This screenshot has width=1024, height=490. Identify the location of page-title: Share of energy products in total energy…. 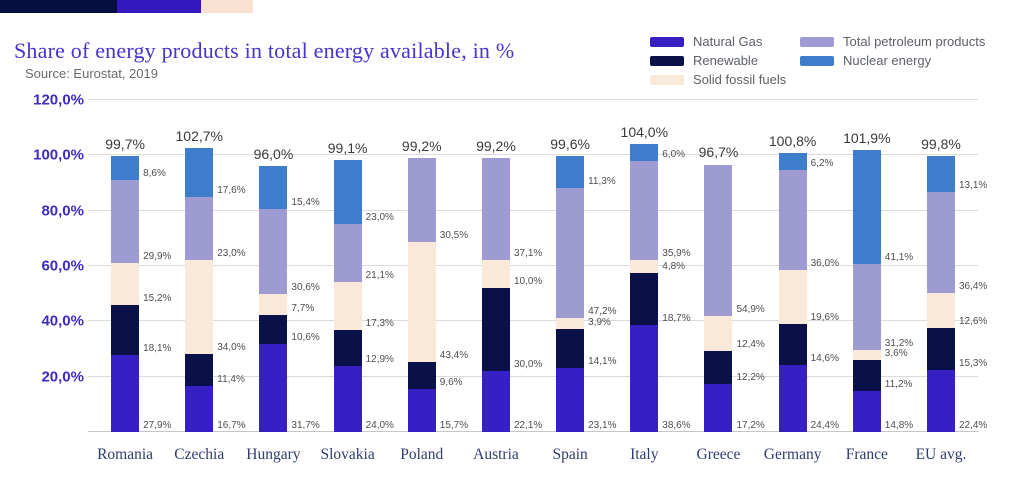
(264, 50).